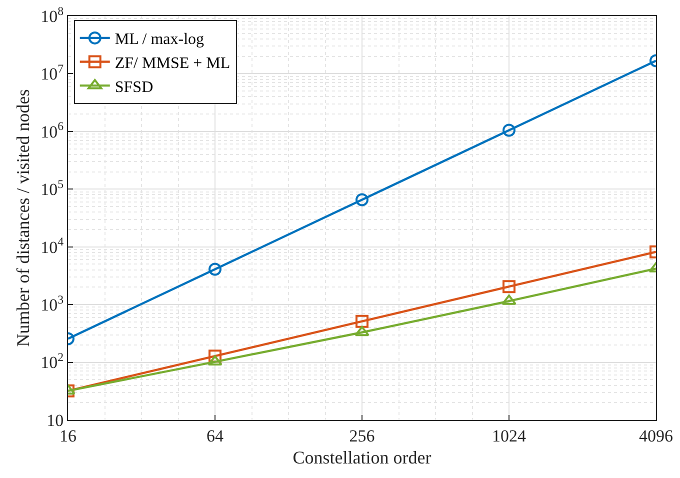  I want to click on y-axis-title: Number of distances / visited nodes, so click(22, 218).